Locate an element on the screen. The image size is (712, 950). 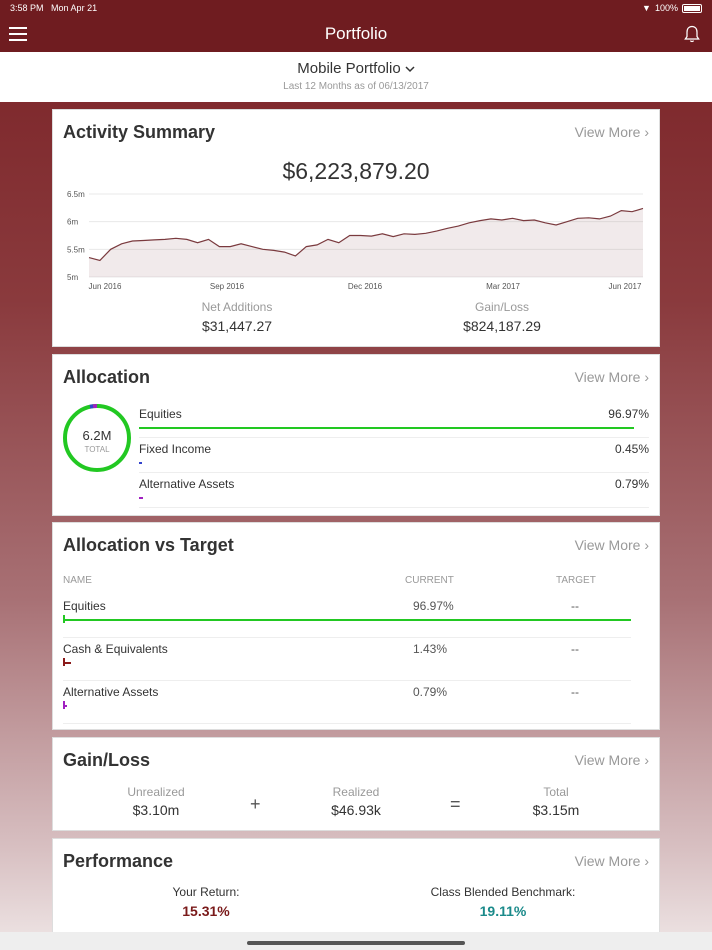
nav-bar: Portfolio is located at coordinates (356, 34).